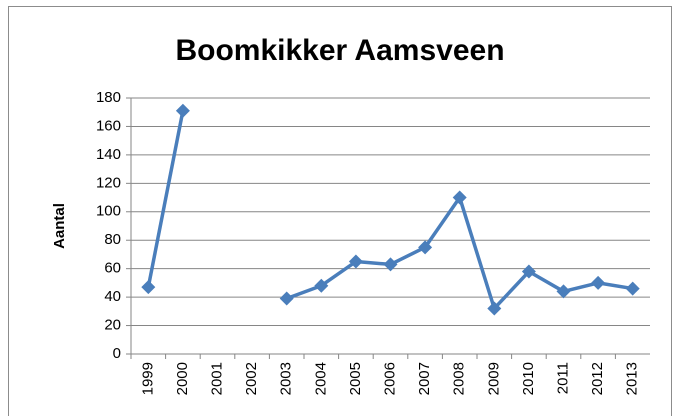  What do you see at coordinates (216, 378) in the screenshot?
I see `x-tick-label: 2001` at bounding box center [216, 378].